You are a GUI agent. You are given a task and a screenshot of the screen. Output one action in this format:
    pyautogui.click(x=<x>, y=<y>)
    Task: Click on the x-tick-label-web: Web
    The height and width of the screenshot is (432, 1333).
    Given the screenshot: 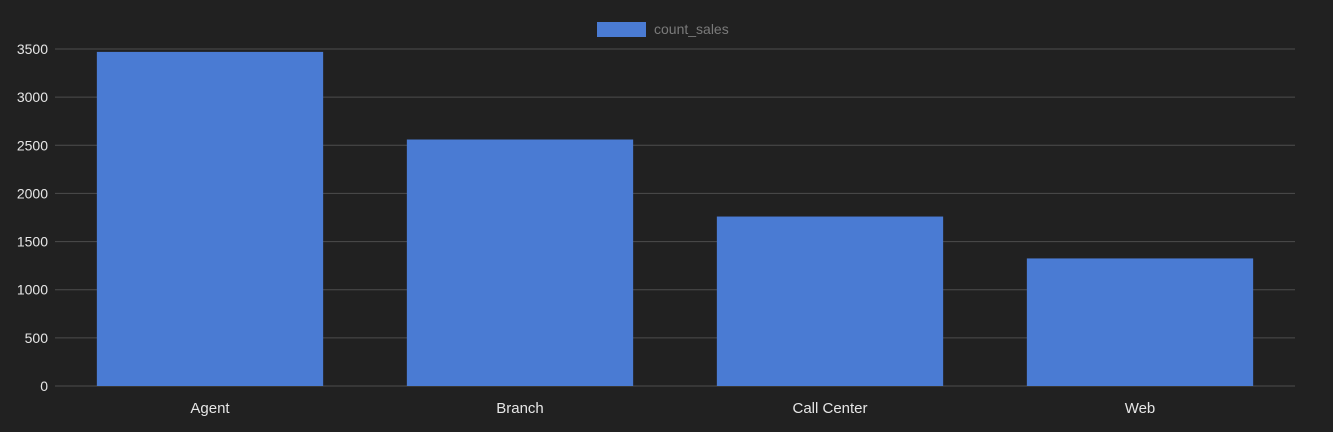 What is the action you would take?
    pyautogui.click(x=1140, y=408)
    